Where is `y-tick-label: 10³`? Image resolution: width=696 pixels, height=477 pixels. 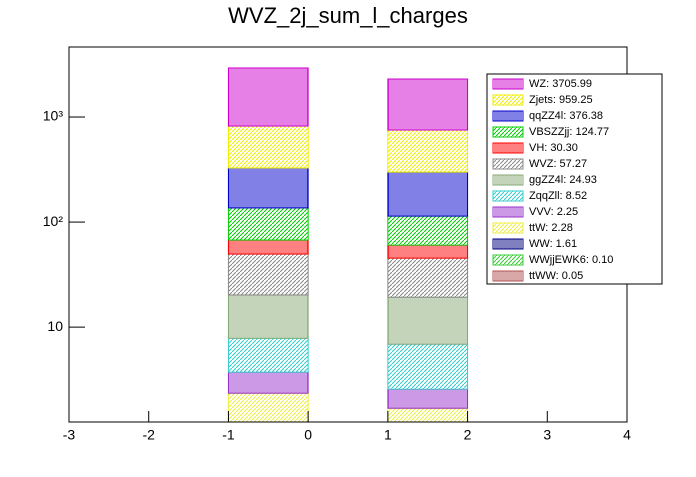
y-tick-label: 10³ is located at coordinates (53, 116).